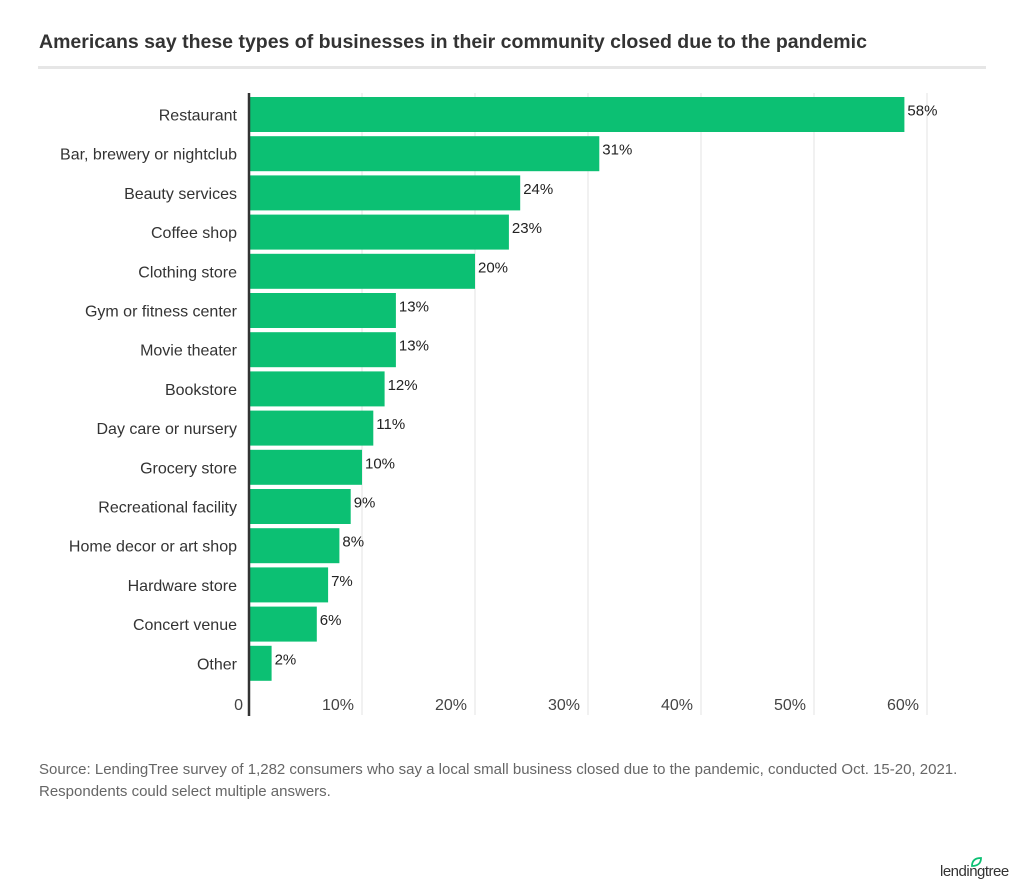  Describe the element at coordinates (353, 542) in the screenshot. I see `data-label: 8%` at that location.